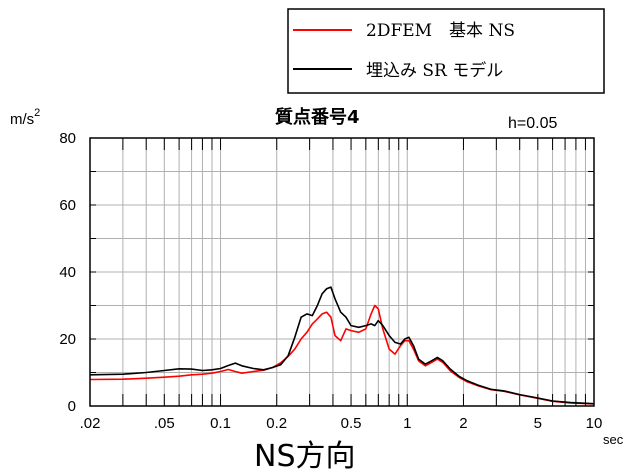  What do you see at coordinates (594, 423) in the screenshot?
I see `x-tick-label: 10` at bounding box center [594, 423].